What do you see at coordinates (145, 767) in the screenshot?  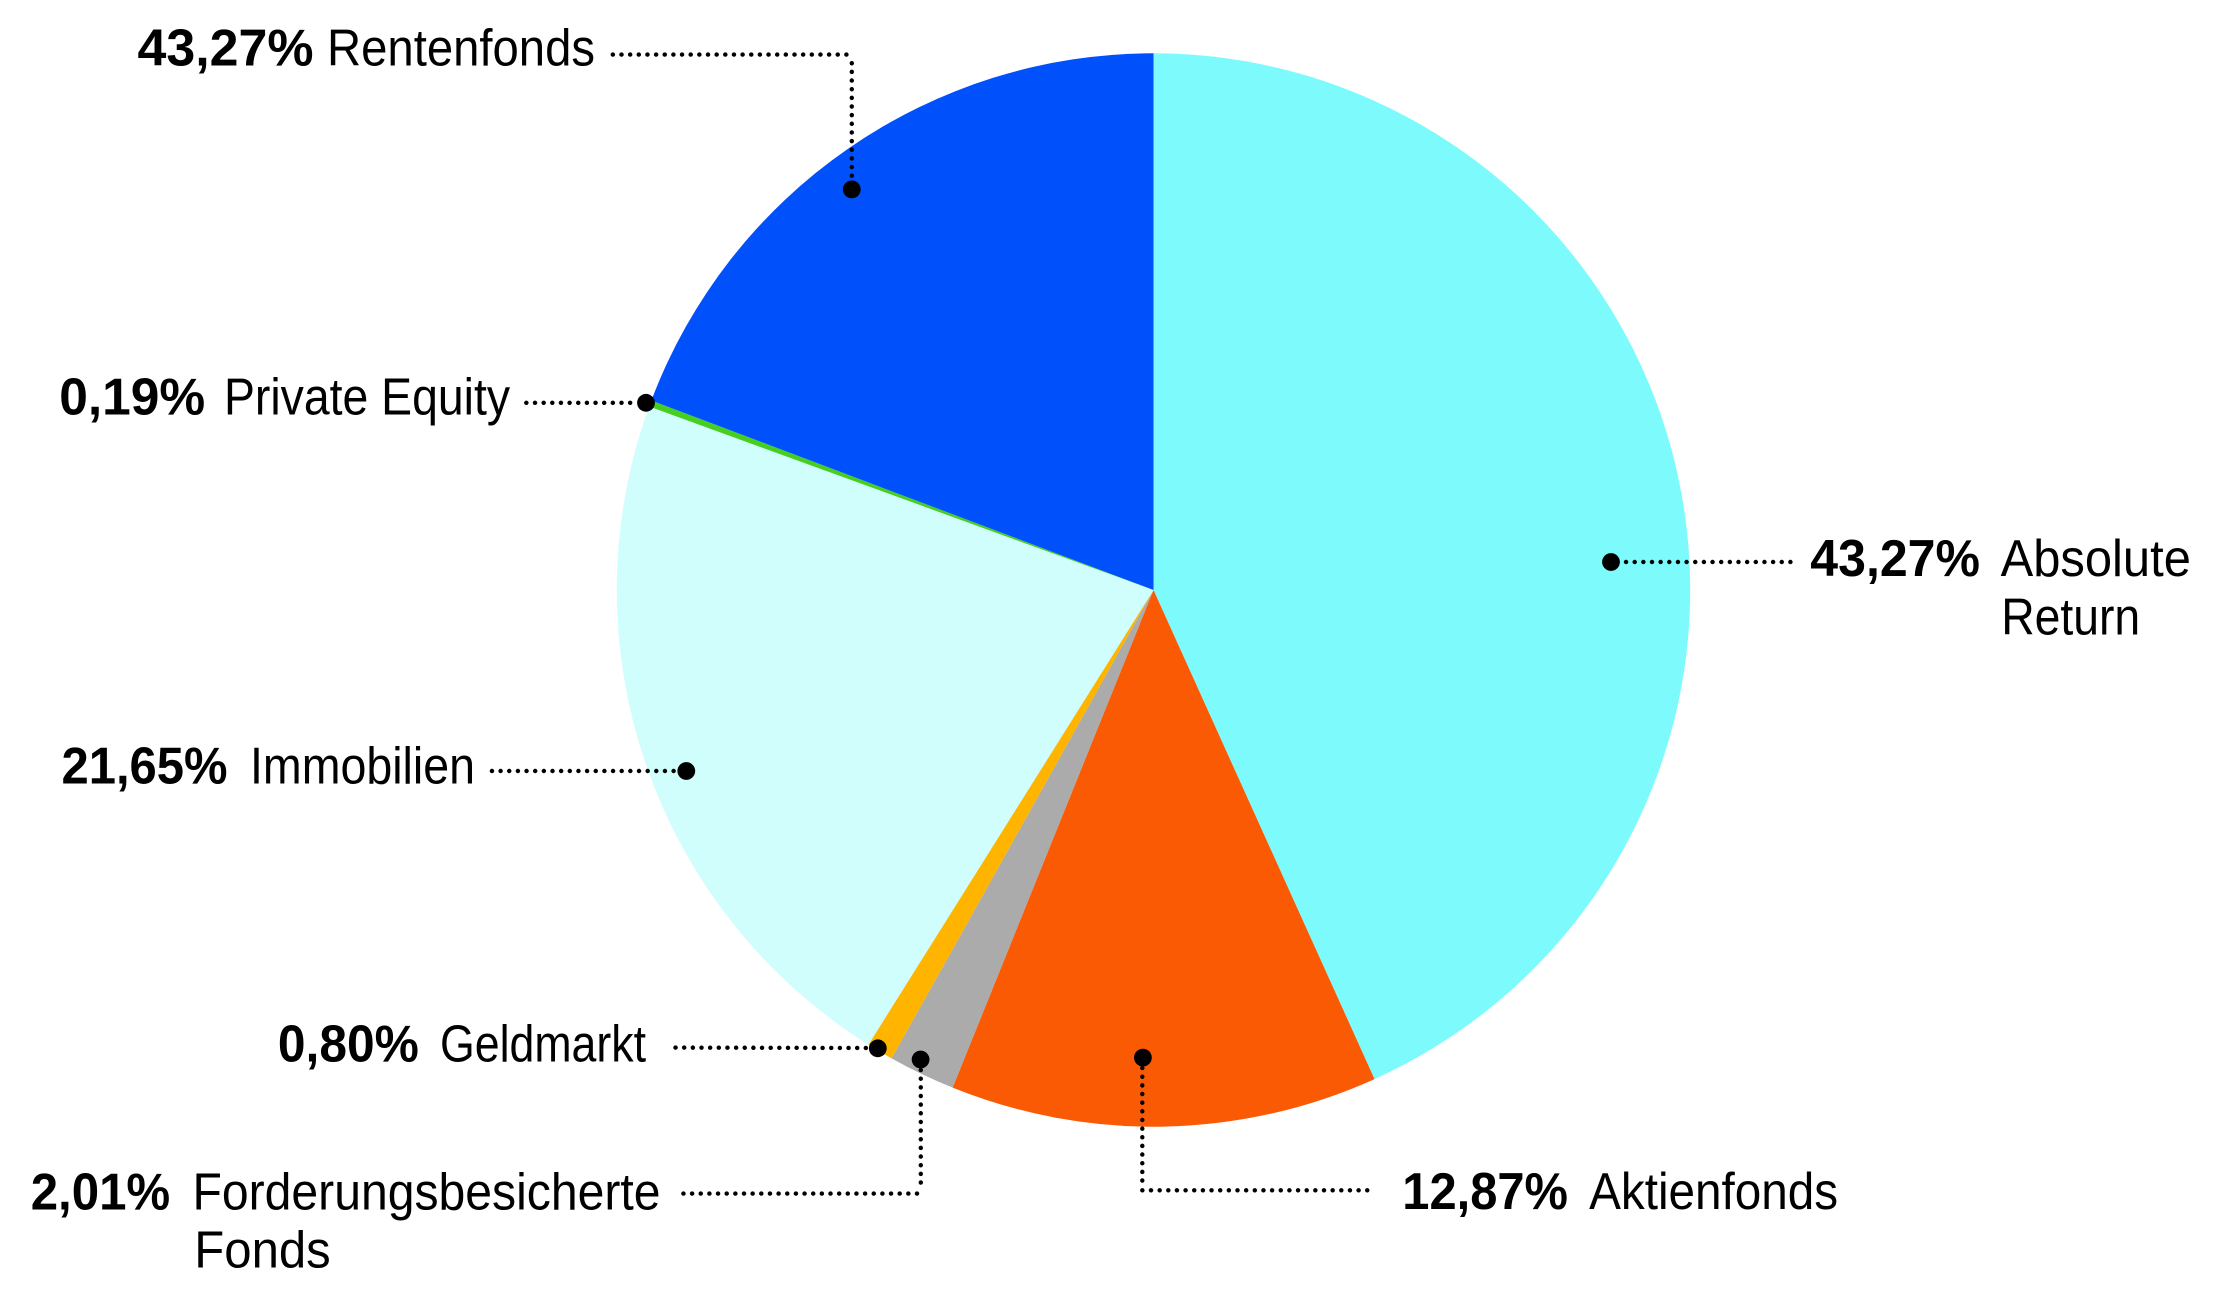 I see `svg-text: 21,65%` at bounding box center [145, 767].